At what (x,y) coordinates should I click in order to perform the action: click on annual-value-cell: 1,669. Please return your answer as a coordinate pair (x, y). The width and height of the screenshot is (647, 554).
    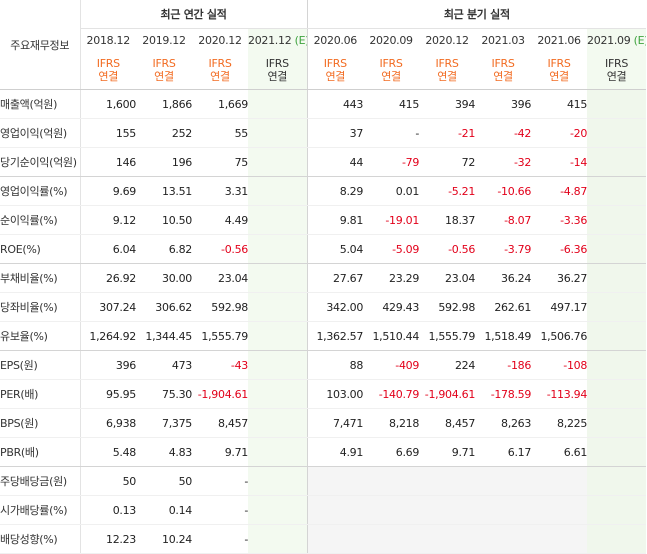
    Looking at the image, I should click on (220, 104).